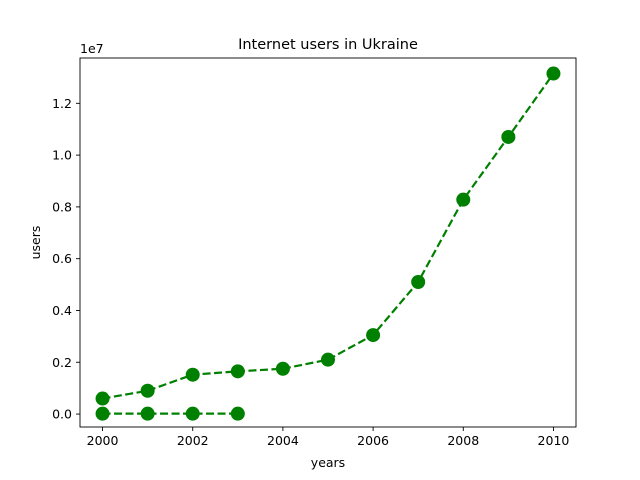  What do you see at coordinates (62, 206) in the screenshot?
I see `y-tick-label: 0.8` at bounding box center [62, 206].